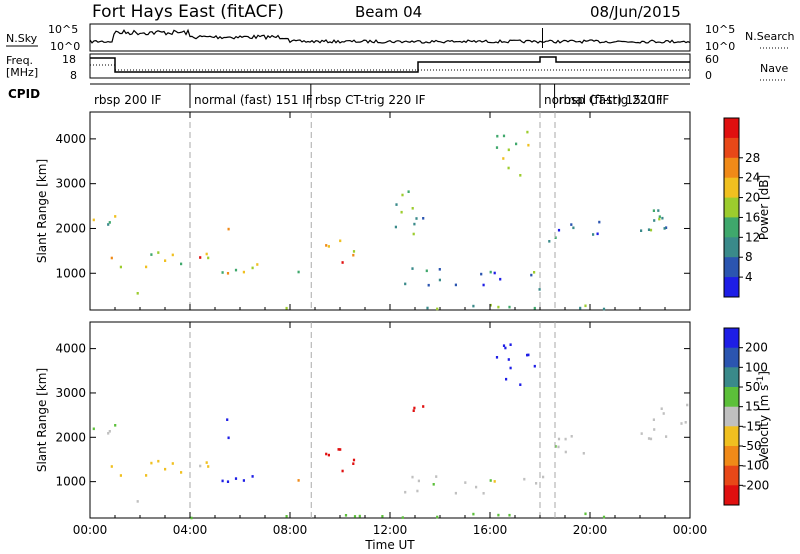  What do you see at coordinates (708, 75) in the screenshot?
I see `nave-tick-low: 0` at bounding box center [708, 75].